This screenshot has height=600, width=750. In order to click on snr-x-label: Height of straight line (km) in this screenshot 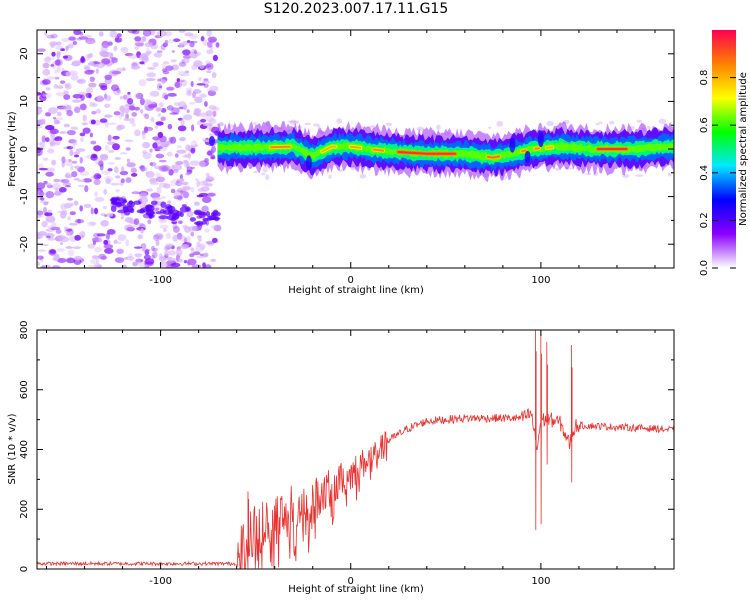, I will do `click(356, 589)`.